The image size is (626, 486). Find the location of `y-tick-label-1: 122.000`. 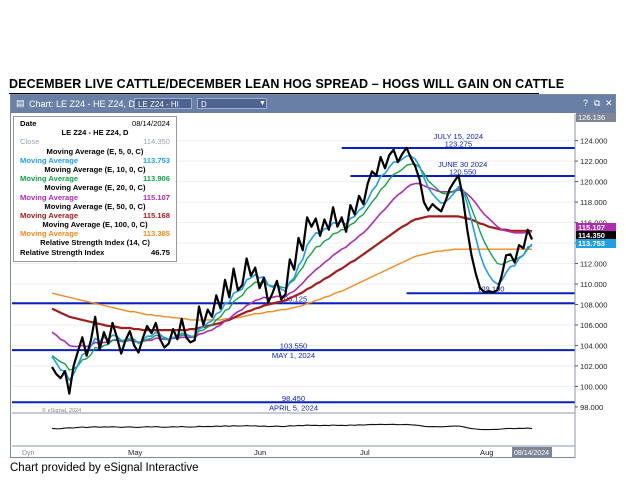

y-tick-label-1: 122.000 is located at coordinates (593, 161).